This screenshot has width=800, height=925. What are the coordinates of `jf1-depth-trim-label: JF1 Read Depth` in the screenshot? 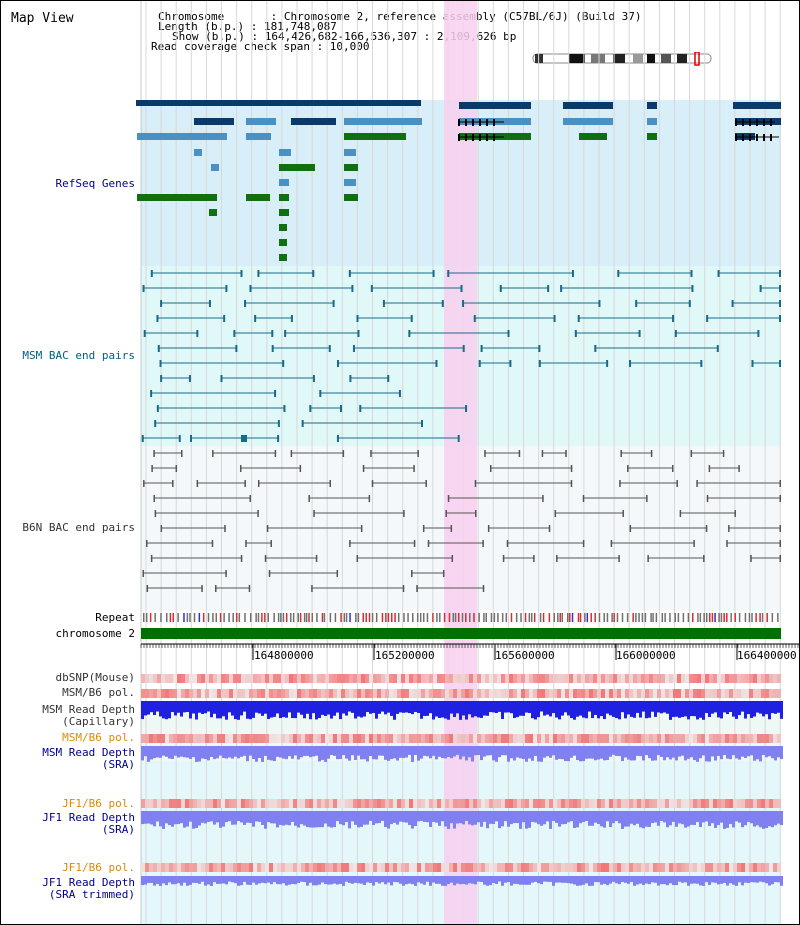 It's located at (88, 882).